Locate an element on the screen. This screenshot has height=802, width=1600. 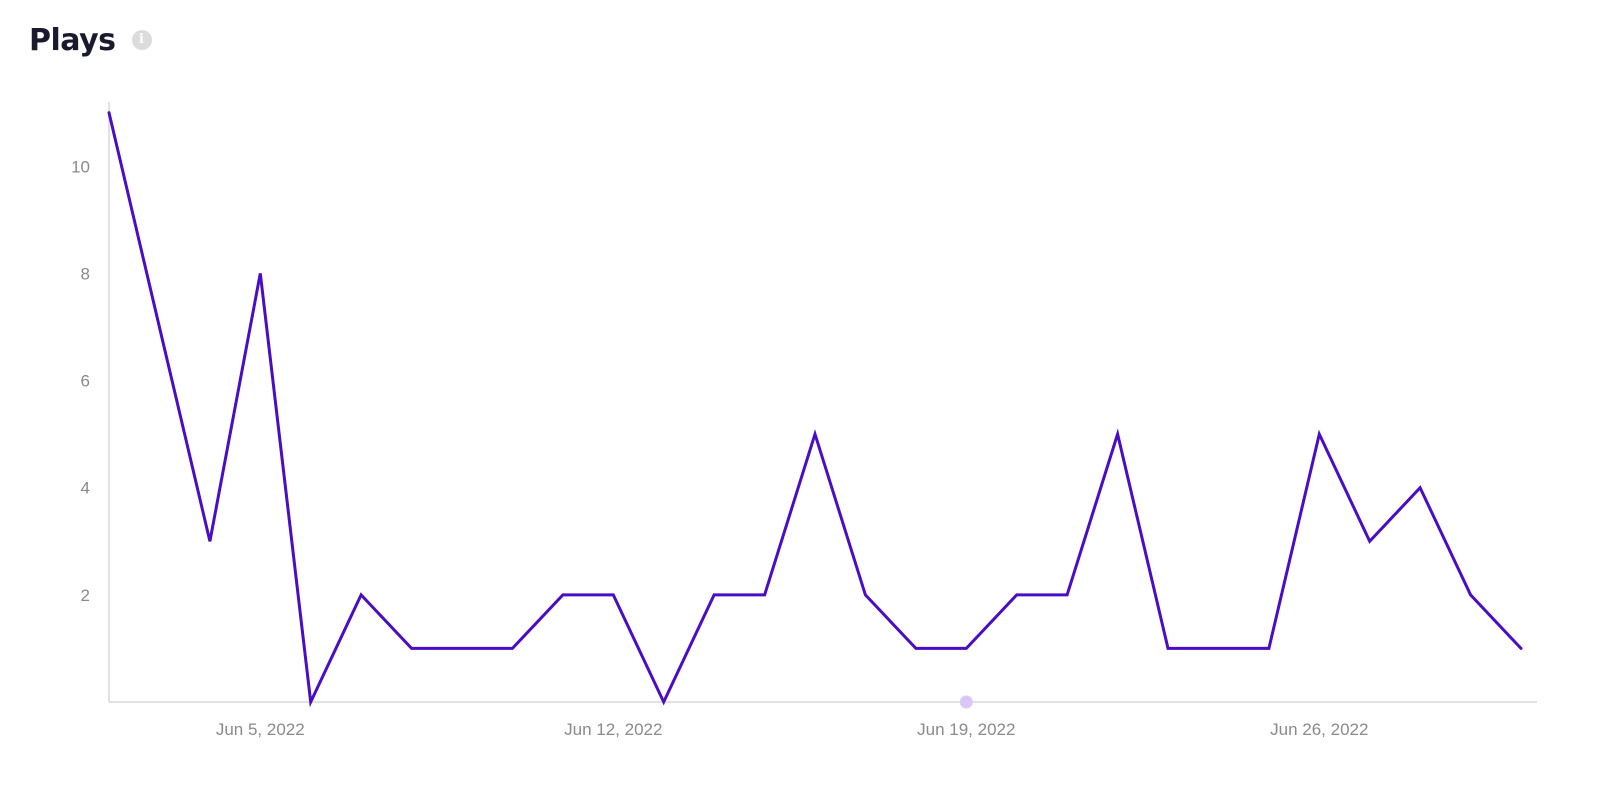
marker-layer is located at coordinates (966, 702).